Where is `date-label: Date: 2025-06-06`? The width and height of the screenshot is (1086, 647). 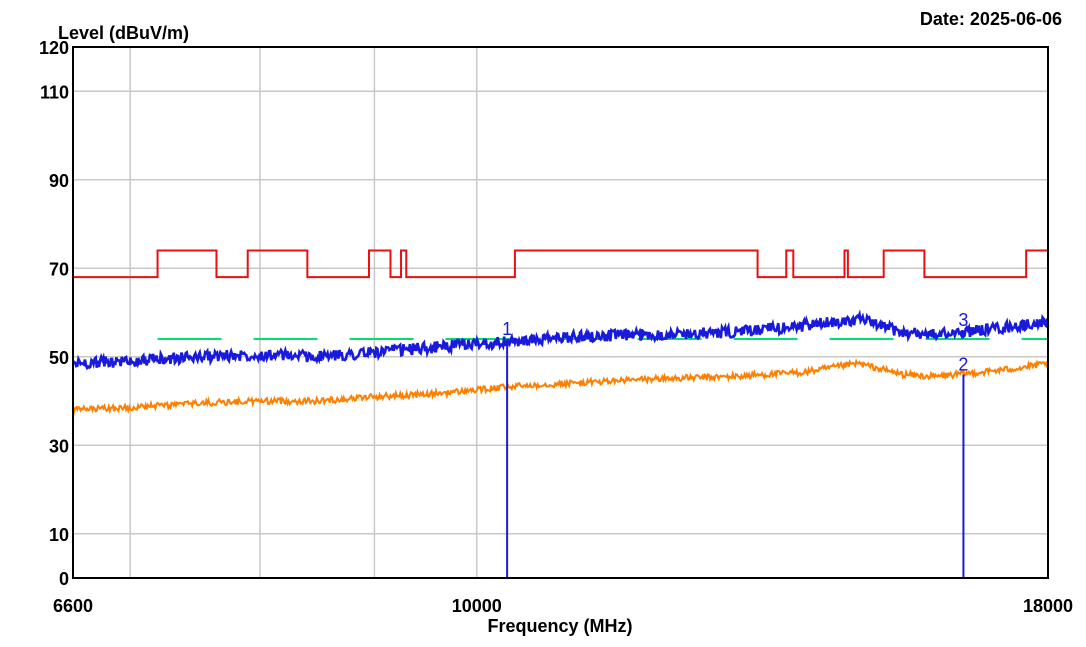 date-label: Date: 2025-06-06 is located at coordinates (991, 19).